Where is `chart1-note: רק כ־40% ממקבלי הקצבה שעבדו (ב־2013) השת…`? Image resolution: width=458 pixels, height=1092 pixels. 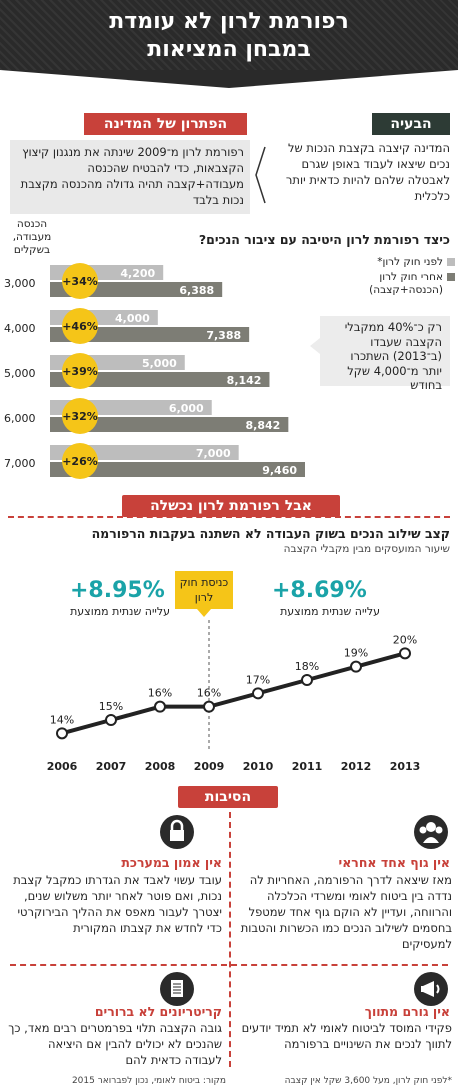 chart1-note: רק כ־40% ממקבלי הקצבה שעבדו (ב־2013) השת… is located at coordinates (380, 354).